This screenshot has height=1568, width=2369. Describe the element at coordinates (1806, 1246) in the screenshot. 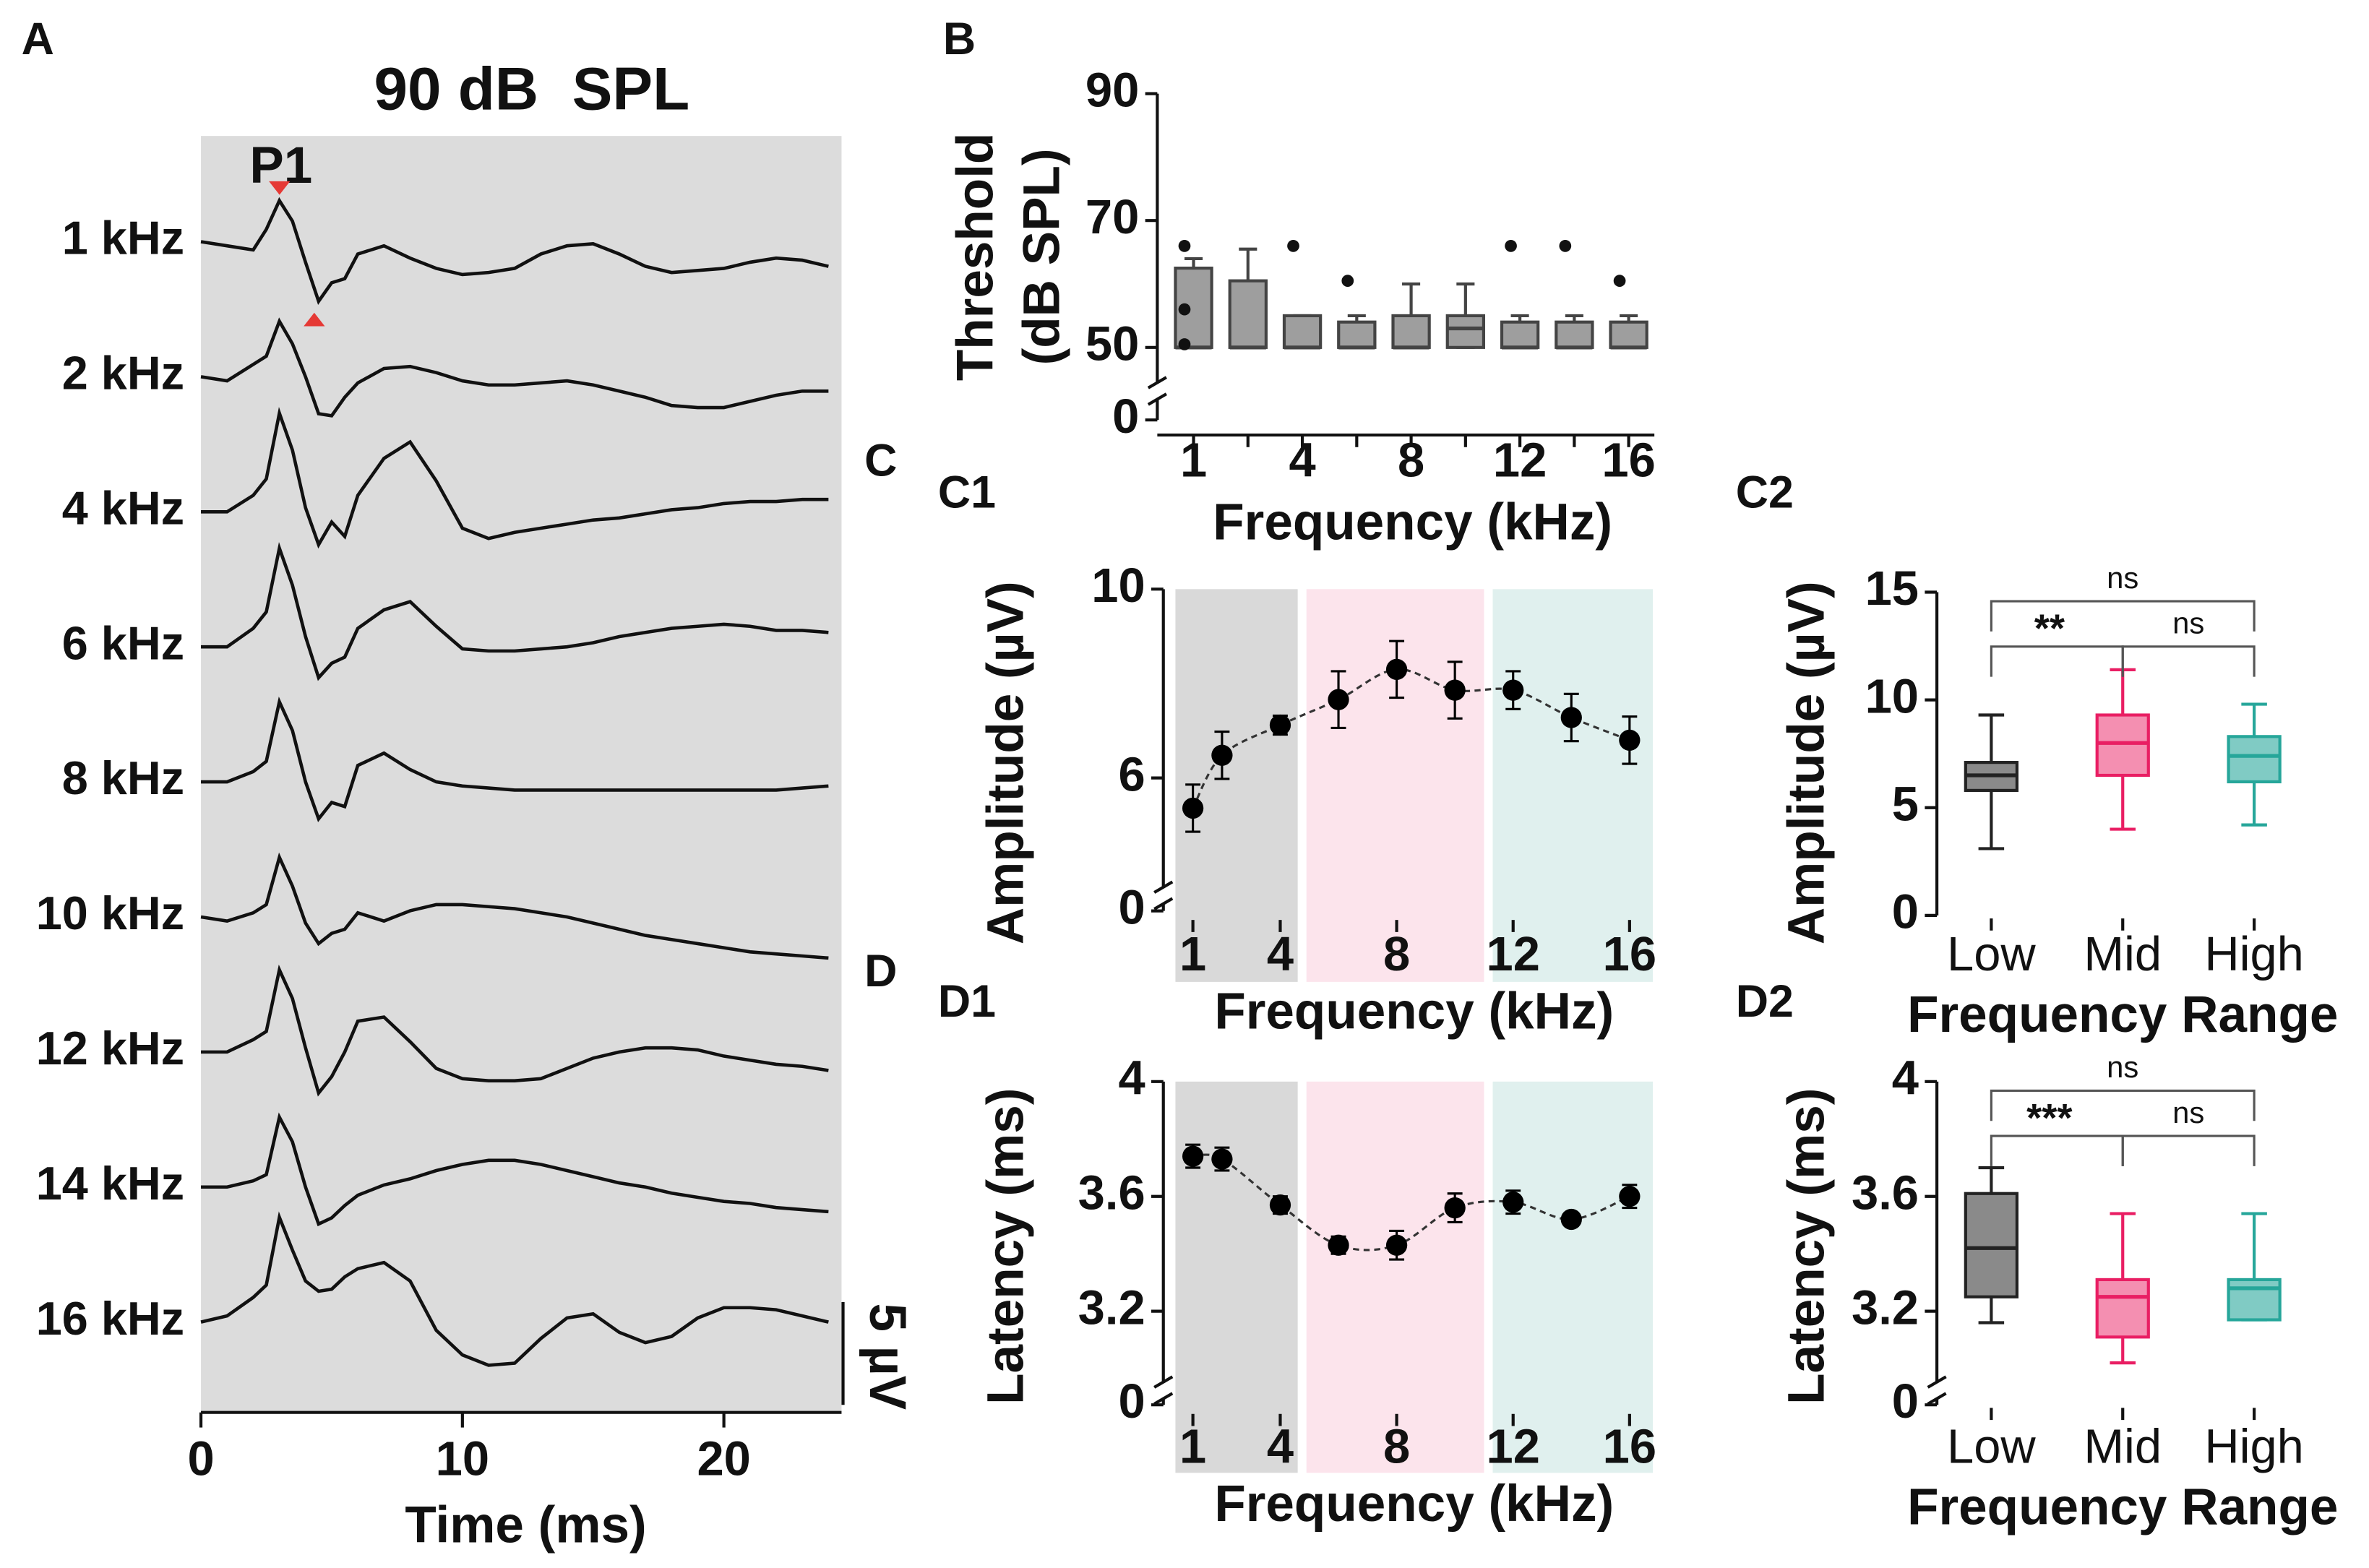

I see `y-axis-label: Latency (ms)` at that location.